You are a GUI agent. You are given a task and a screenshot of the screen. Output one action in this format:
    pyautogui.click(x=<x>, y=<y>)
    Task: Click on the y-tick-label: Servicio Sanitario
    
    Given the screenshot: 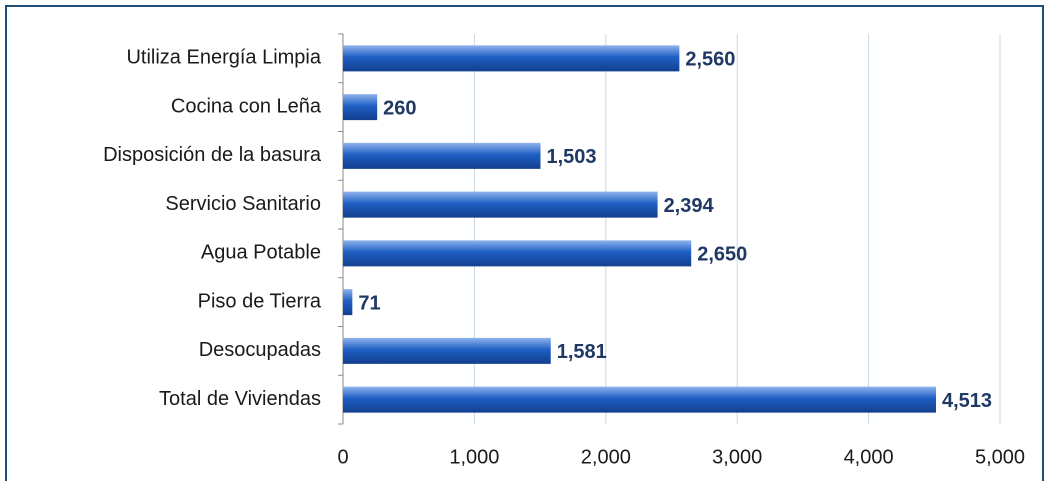 What is the action you would take?
    pyautogui.click(x=243, y=204)
    